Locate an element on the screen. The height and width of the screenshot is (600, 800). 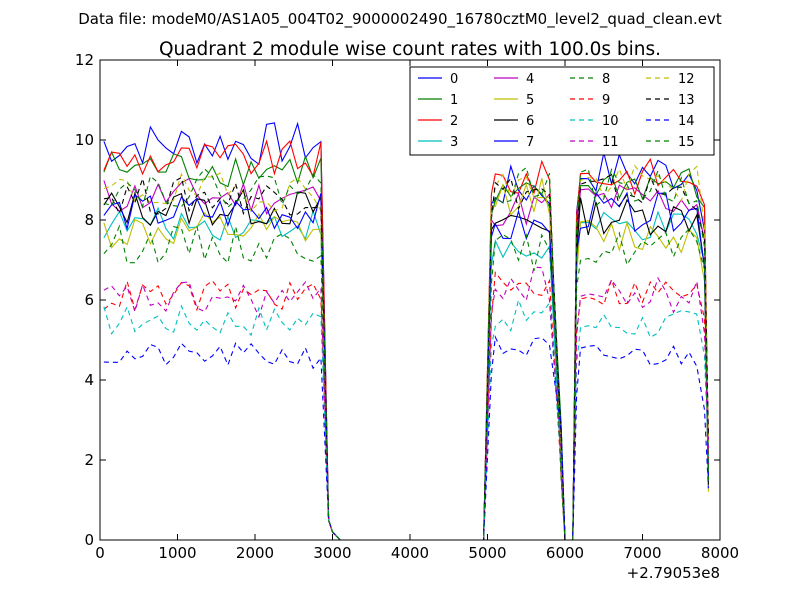
legend-label-14: 14 is located at coordinates (686, 121).